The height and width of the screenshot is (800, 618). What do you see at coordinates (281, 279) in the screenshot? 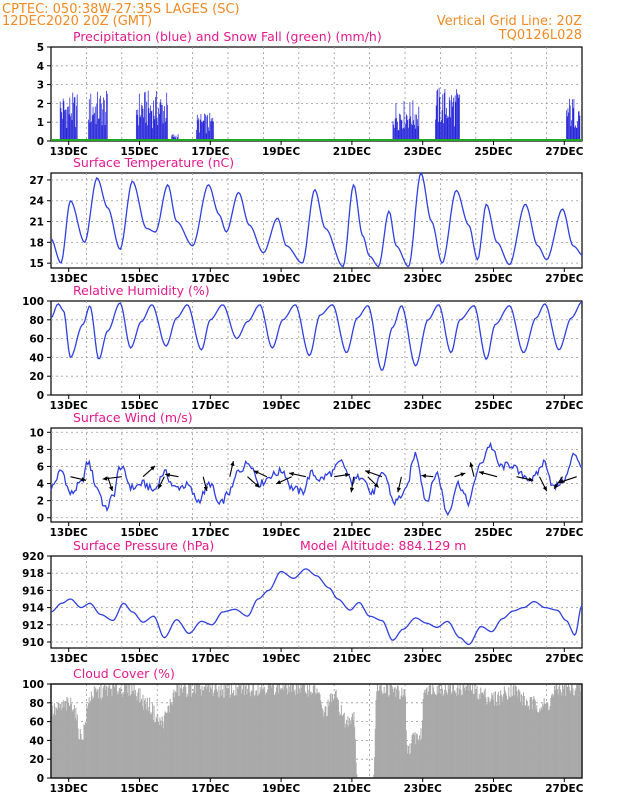
I see `x-tick-label: 19DEC` at bounding box center [281, 279].